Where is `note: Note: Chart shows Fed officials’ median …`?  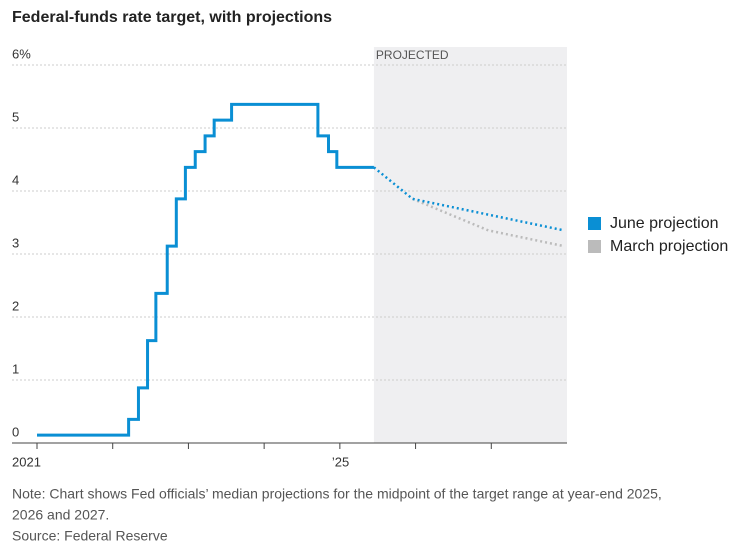 note: Note: Chart shows Fed officials’ median … is located at coordinates (337, 494).